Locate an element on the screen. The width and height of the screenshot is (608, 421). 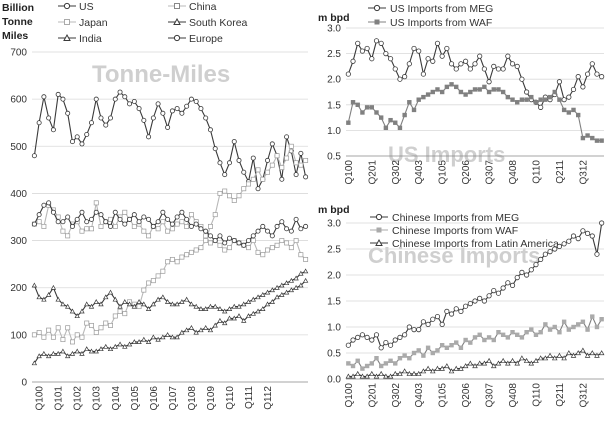
legend-marker-europe is located at coordinates (177, 38).